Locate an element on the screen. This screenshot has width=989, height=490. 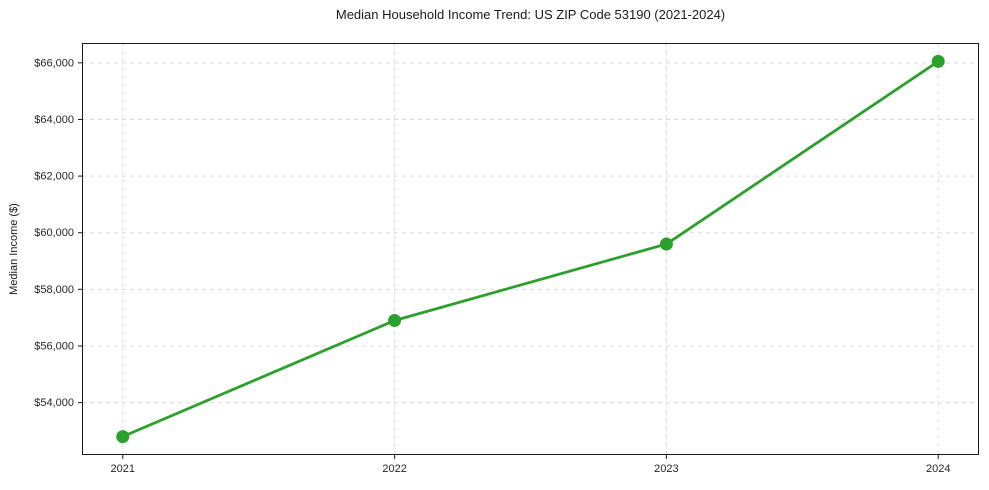
y-tick-label: $62,000 is located at coordinates (54, 177).